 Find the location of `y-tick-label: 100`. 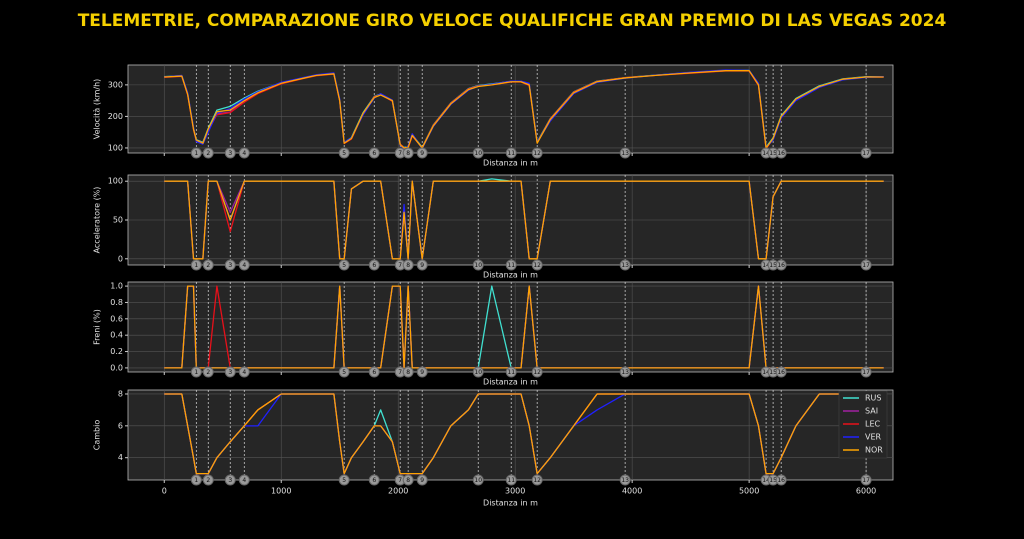

y-tick-label: 100 is located at coordinates (115, 181).